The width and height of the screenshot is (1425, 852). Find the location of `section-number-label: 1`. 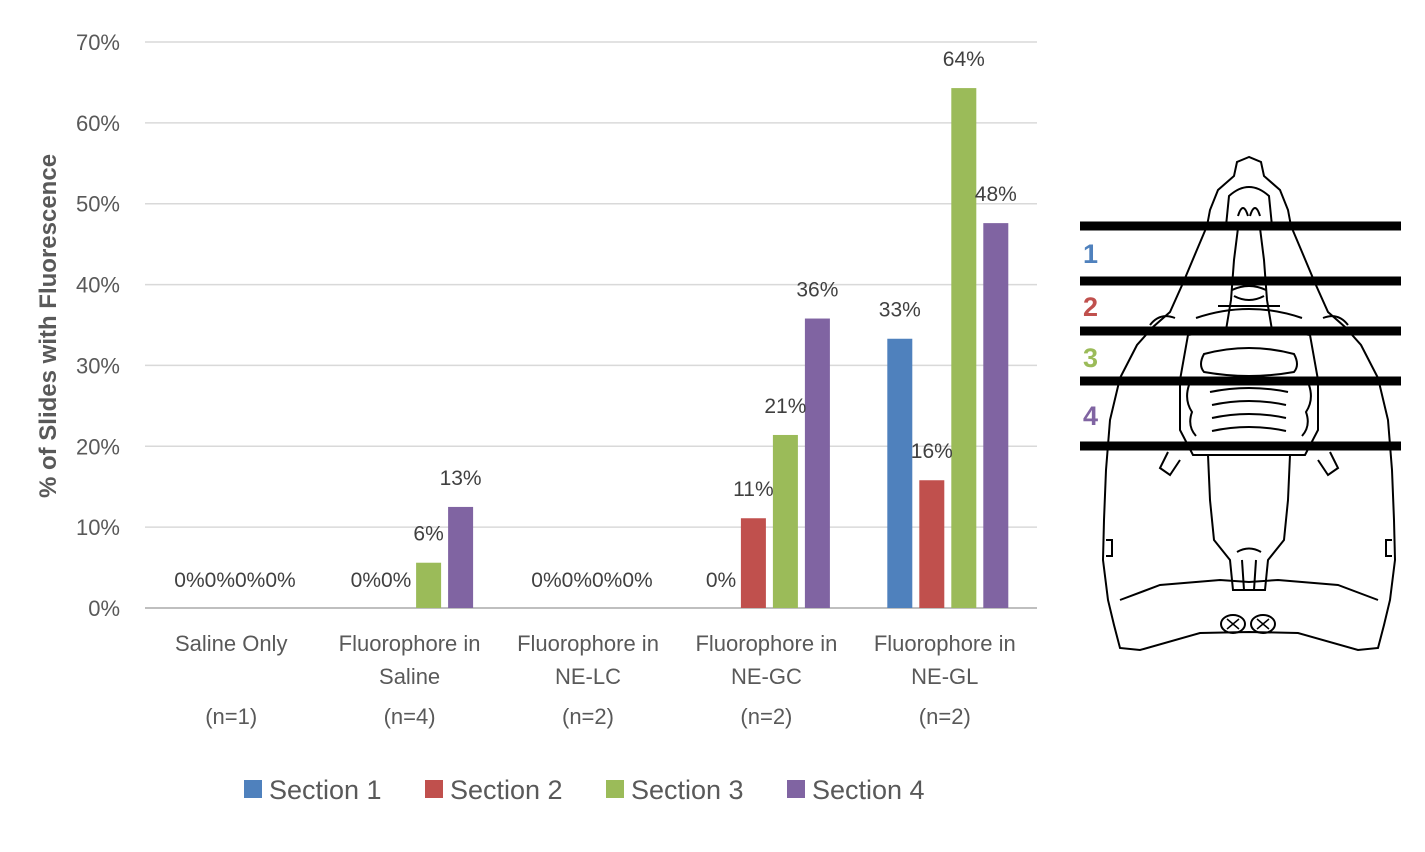

section-number-label: 1 is located at coordinates (1090, 254).